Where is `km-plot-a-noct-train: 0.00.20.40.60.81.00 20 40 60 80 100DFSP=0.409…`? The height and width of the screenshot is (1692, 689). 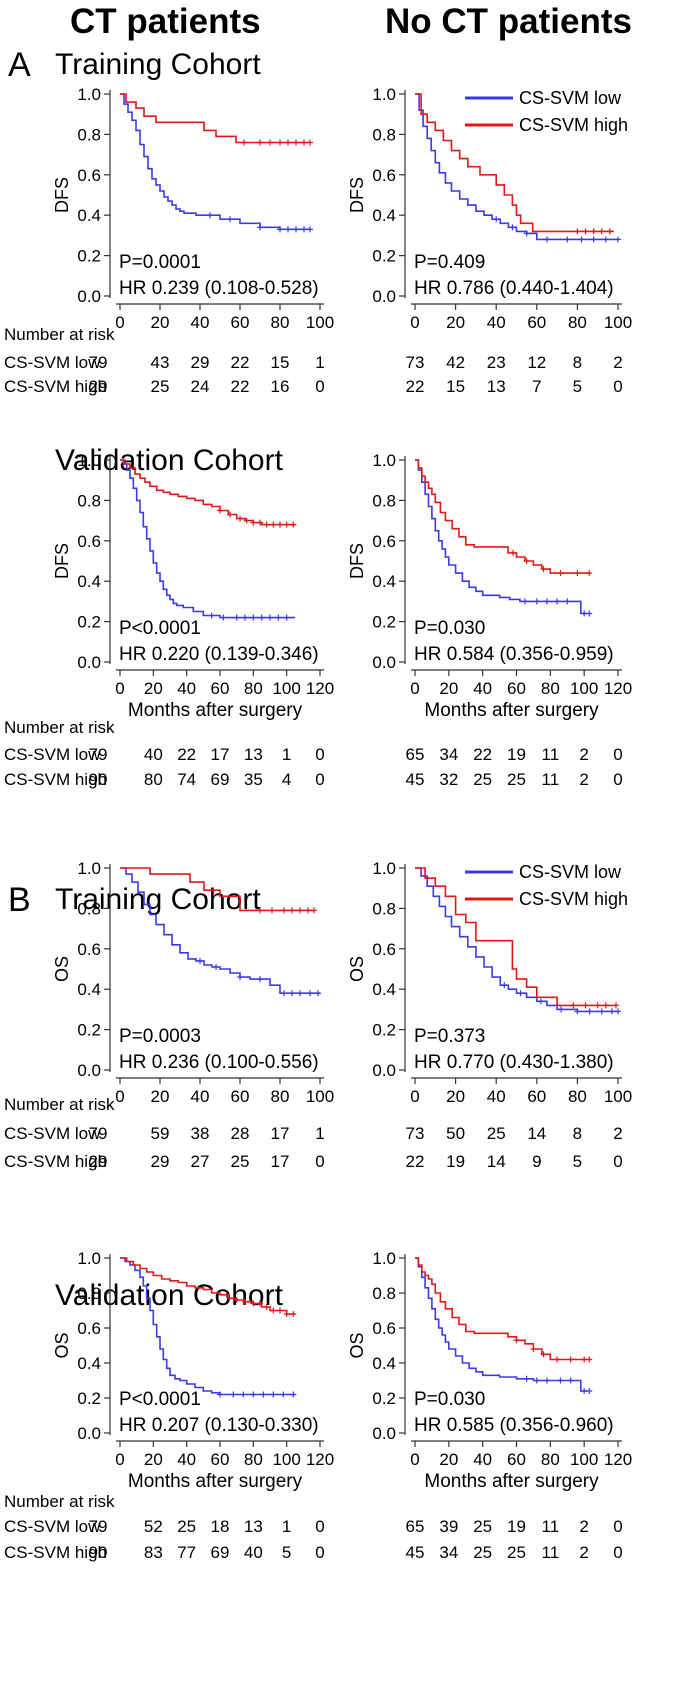
km-plot-a-noct-train: 0.00.20.40.60.81.00 20 40 60 80 100DFSP=0.409… is located at coordinates (489, 240).